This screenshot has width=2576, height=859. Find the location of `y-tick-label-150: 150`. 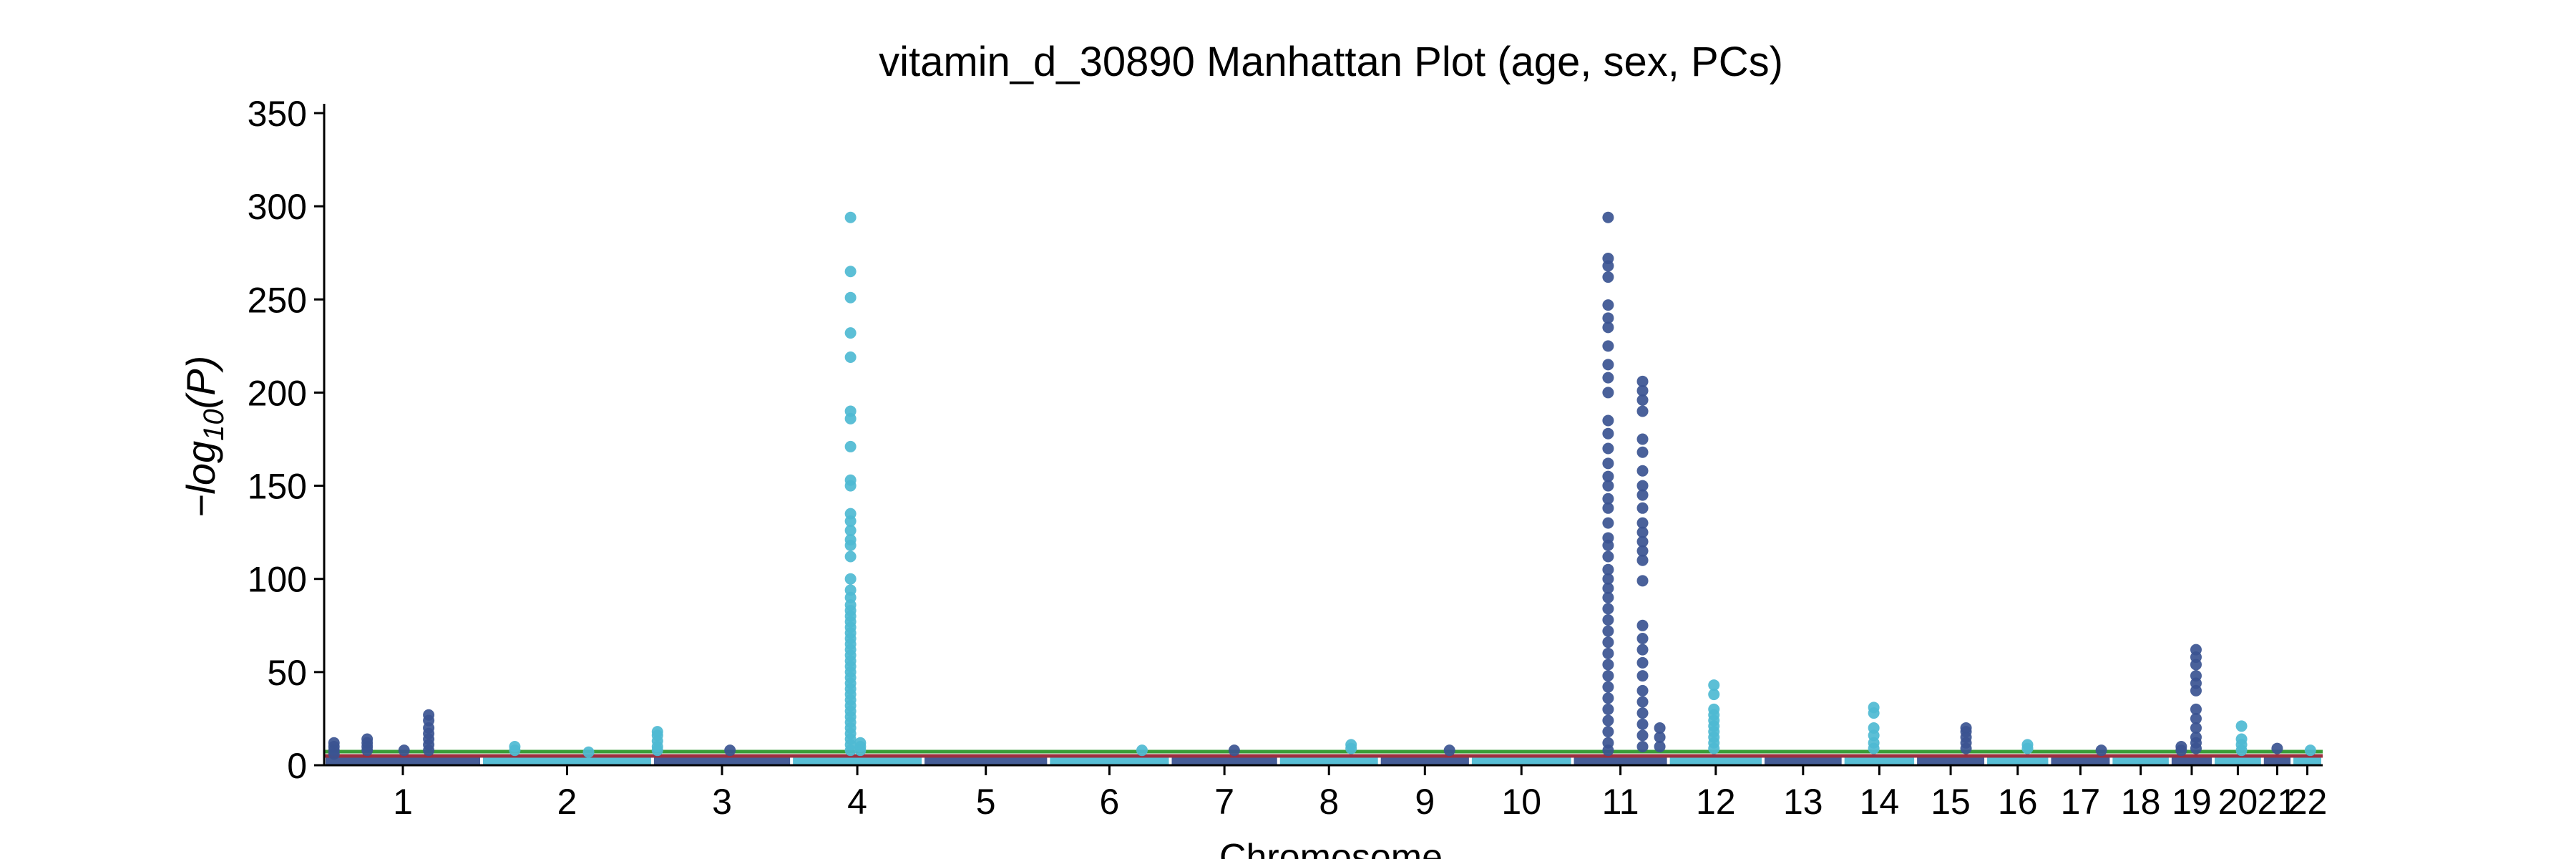

y-tick-label-150: 150 is located at coordinates (277, 487).